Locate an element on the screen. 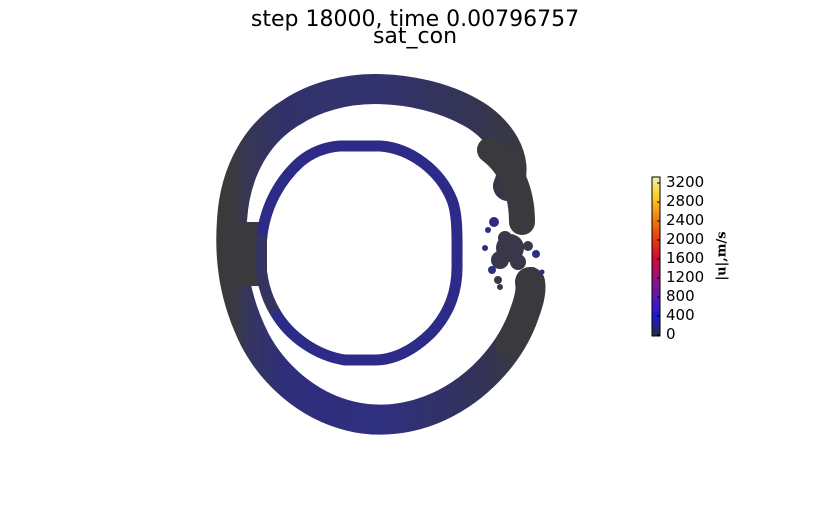  chart-subtitle: sat_con is located at coordinates (415, 36).